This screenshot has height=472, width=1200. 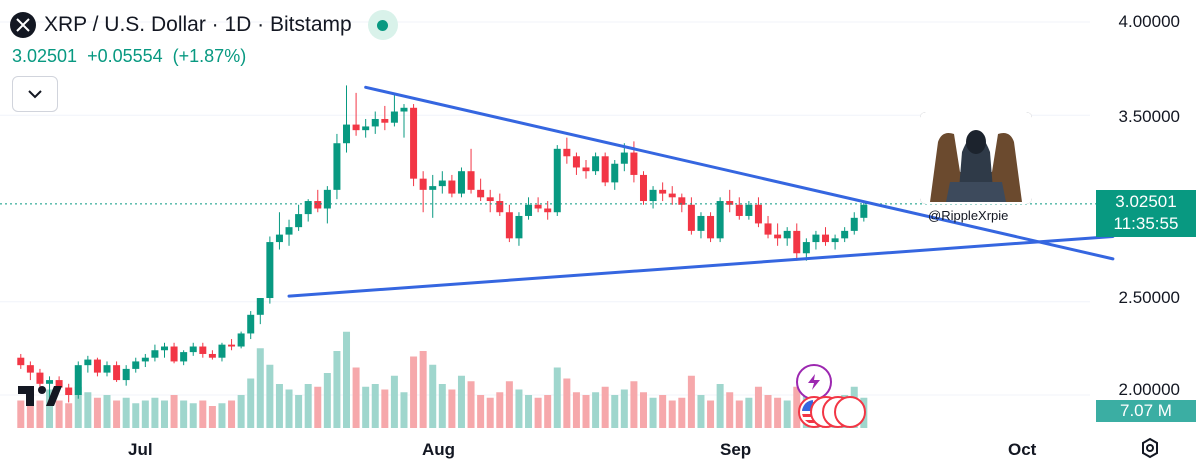 What do you see at coordinates (976, 158) in the screenshot?
I see `watermark-image` at bounding box center [976, 158].